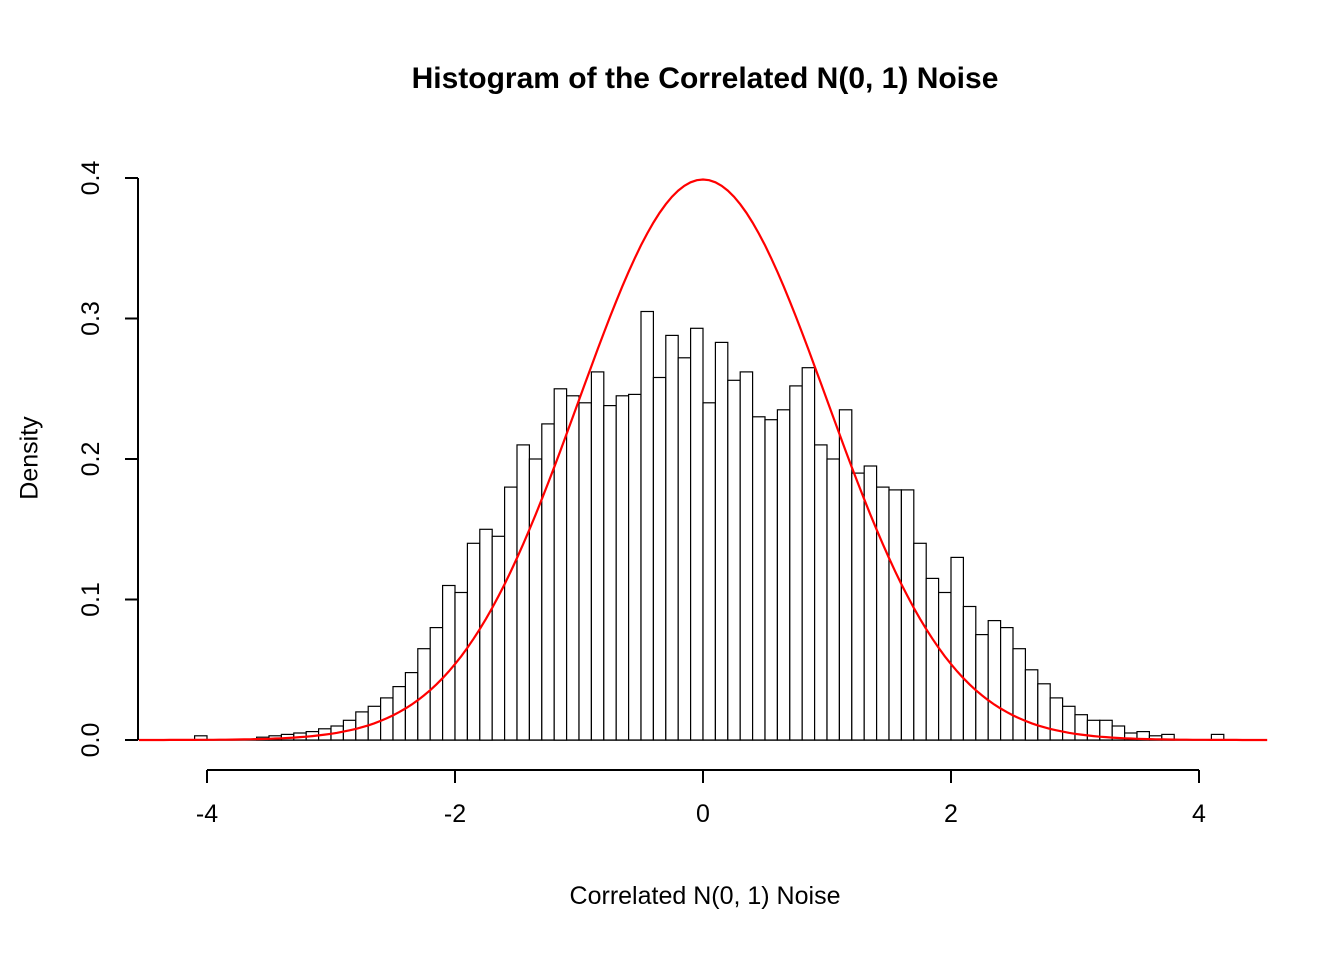  Describe the element at coordinates (91, 459) in the screenshot. I see `y-tick-label: 0.2` at that location.